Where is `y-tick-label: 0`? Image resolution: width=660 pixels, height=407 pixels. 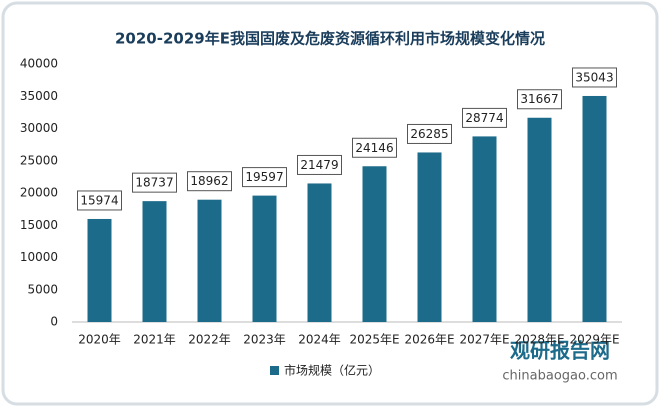 y-tick-label: 0 is located at coordinates (54, 322).